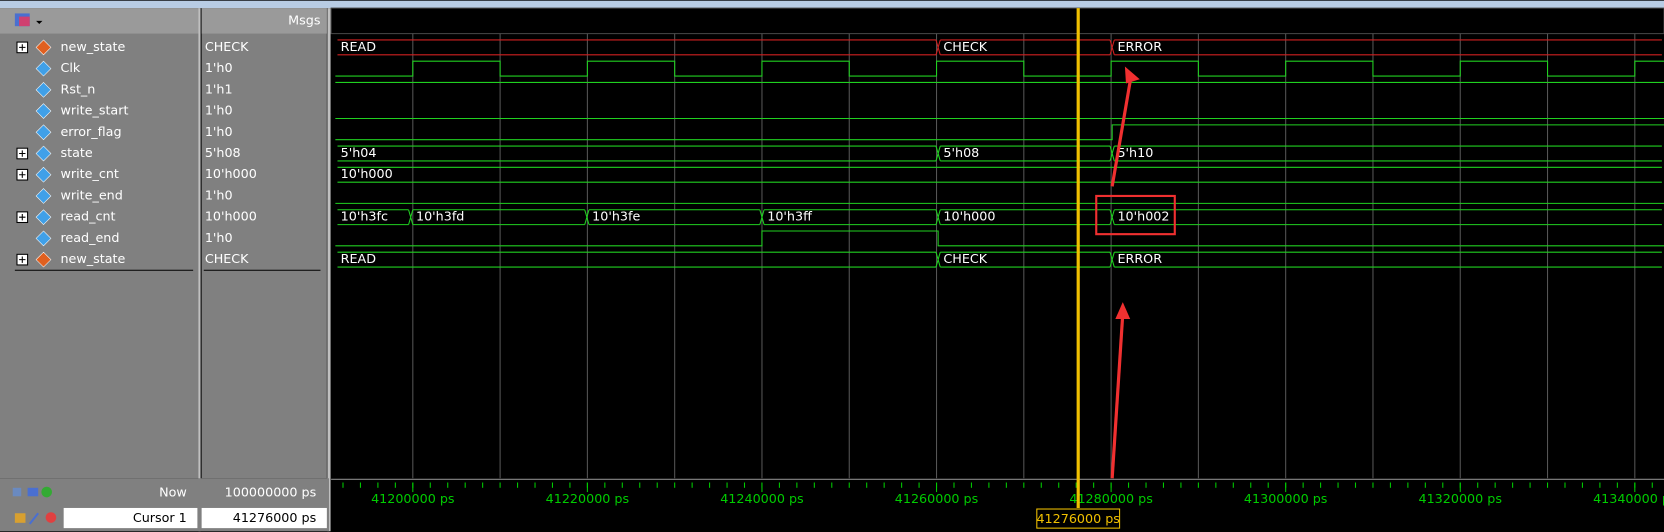  I want to click on time-label: 41240000 ps, so click(761, 499).